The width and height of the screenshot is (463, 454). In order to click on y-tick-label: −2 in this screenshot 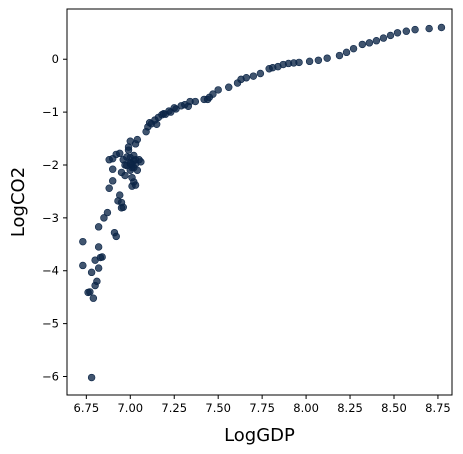, I will do `click(50, 165)`.